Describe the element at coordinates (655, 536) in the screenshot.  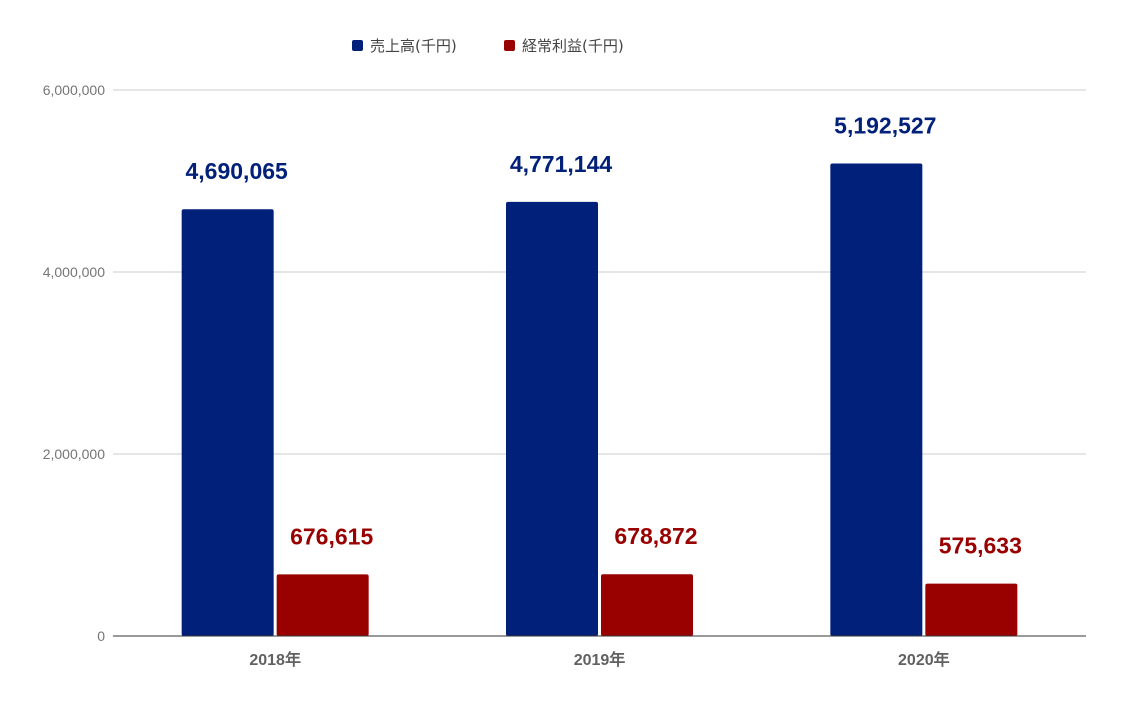
I see `data-label-ordinary-profit: 678,872` at that location.